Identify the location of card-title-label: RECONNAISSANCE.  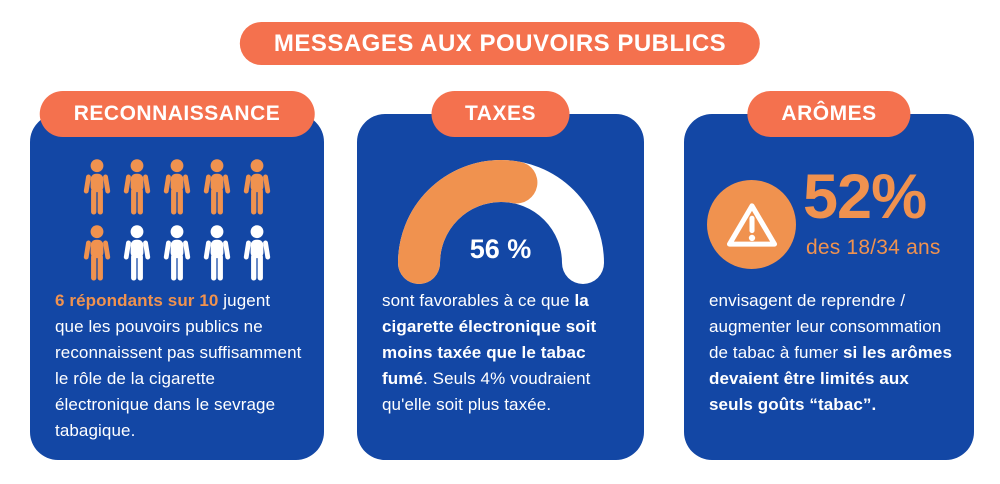
(177, 113).